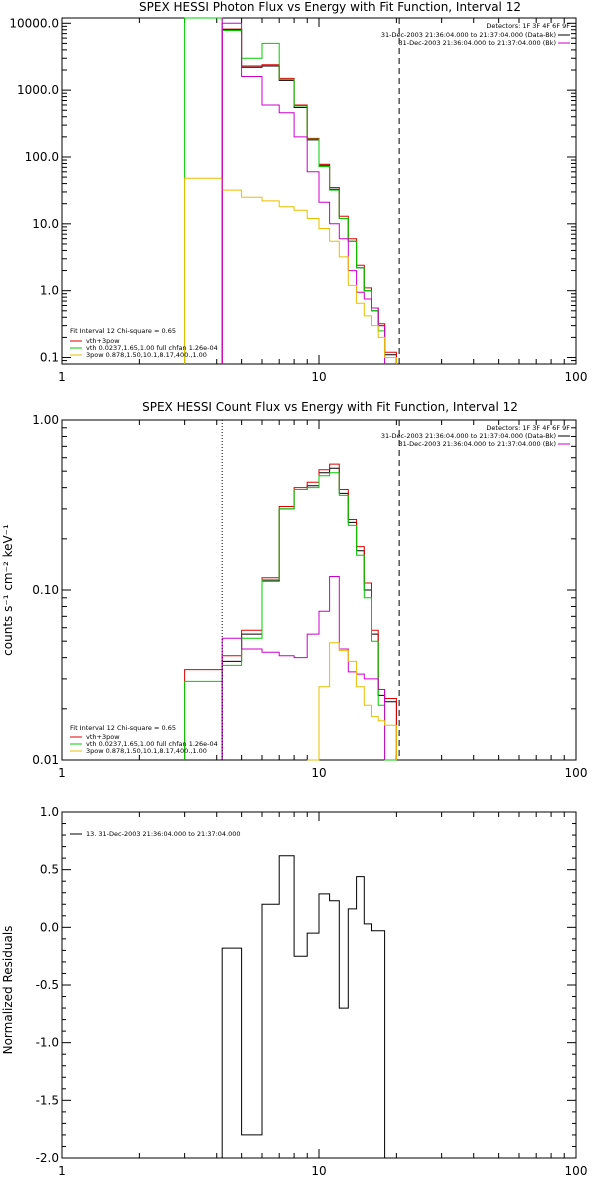 The image size is (600, 1200). I want to click on y-tick-label: 0.10, so click(45, 590).